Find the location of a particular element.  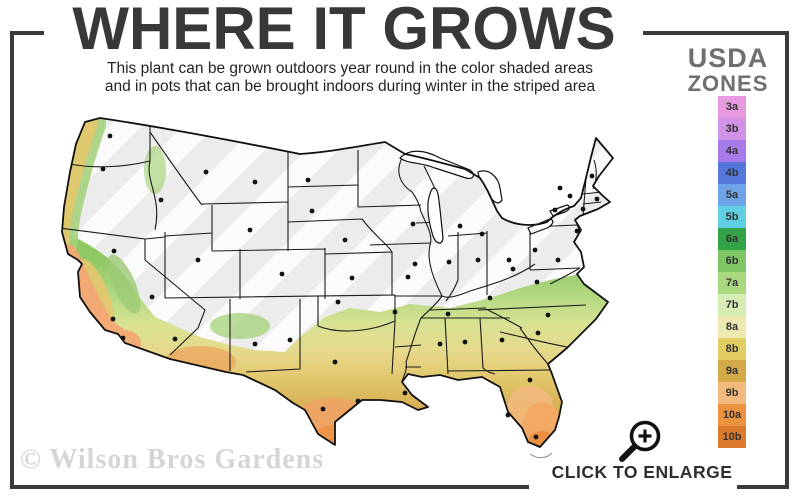

magnifier-zoom-icon is located at coordinates (637, 439).